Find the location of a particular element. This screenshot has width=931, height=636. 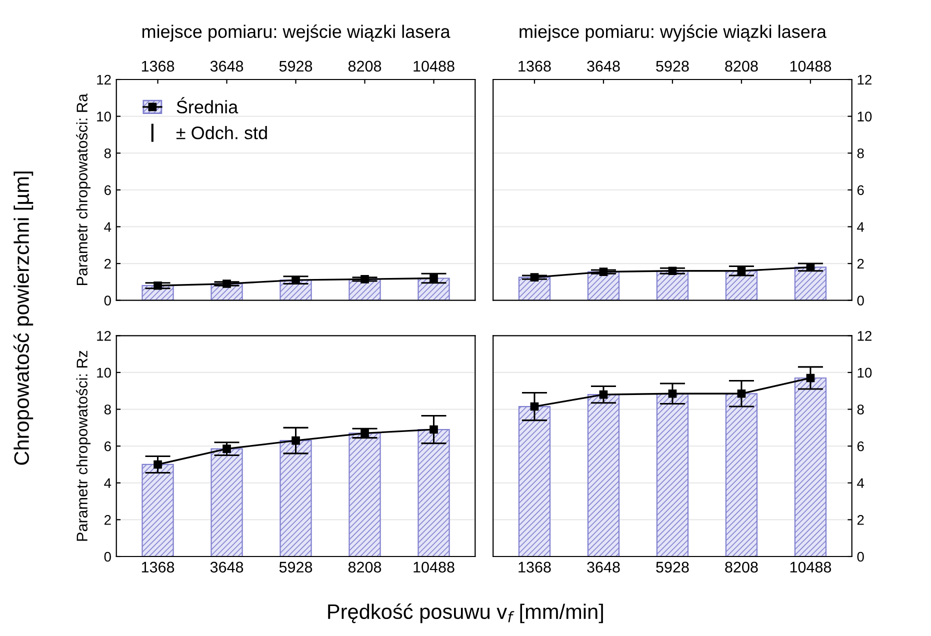

y-axis-title: Parametr chropowatości: Ra is located at coordinates (83, 190).